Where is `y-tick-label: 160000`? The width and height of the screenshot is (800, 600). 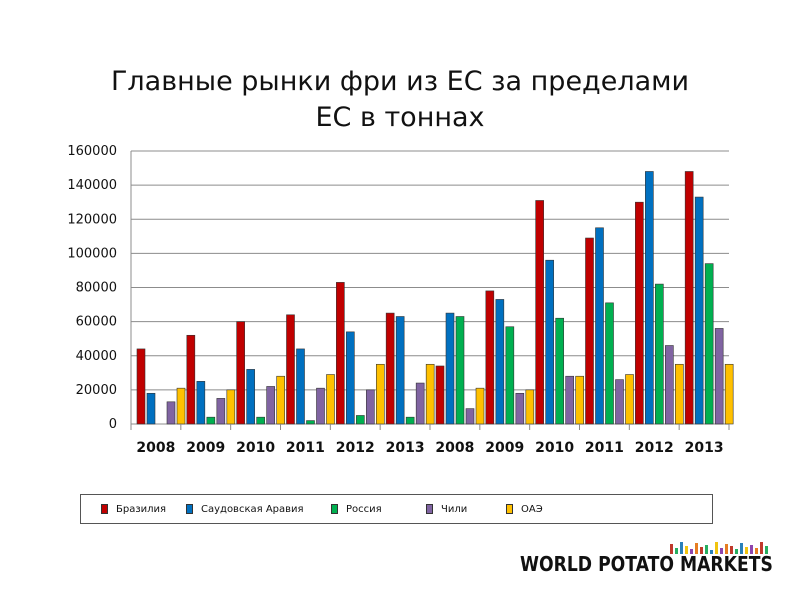 y-tick-label: 160000 is located at coordinates (92, 151).